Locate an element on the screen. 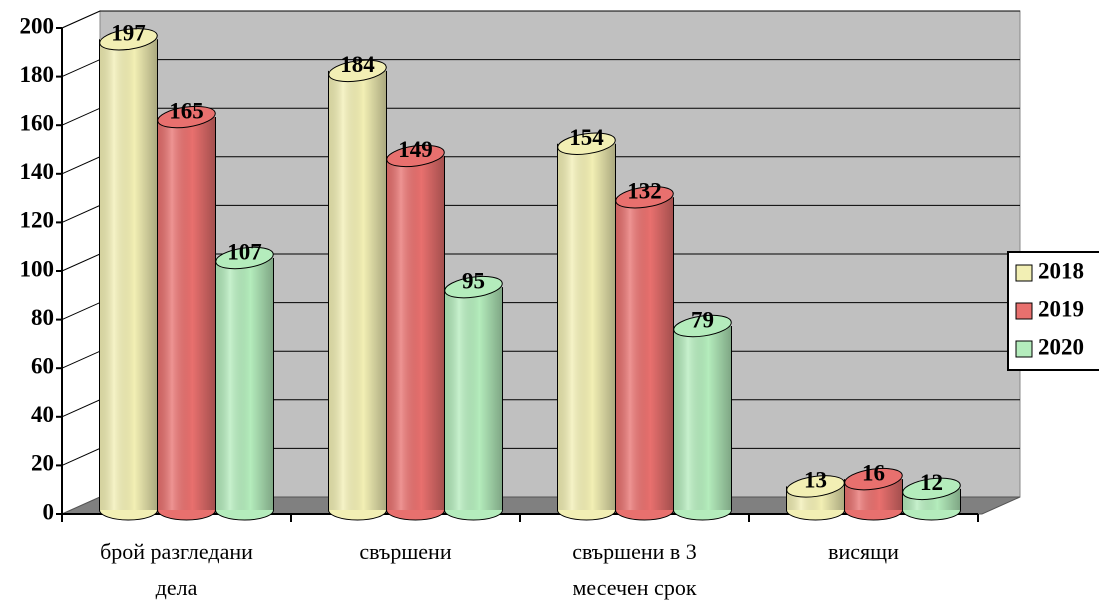  y-tick-label: 200 is located at coordinates (37, 25).